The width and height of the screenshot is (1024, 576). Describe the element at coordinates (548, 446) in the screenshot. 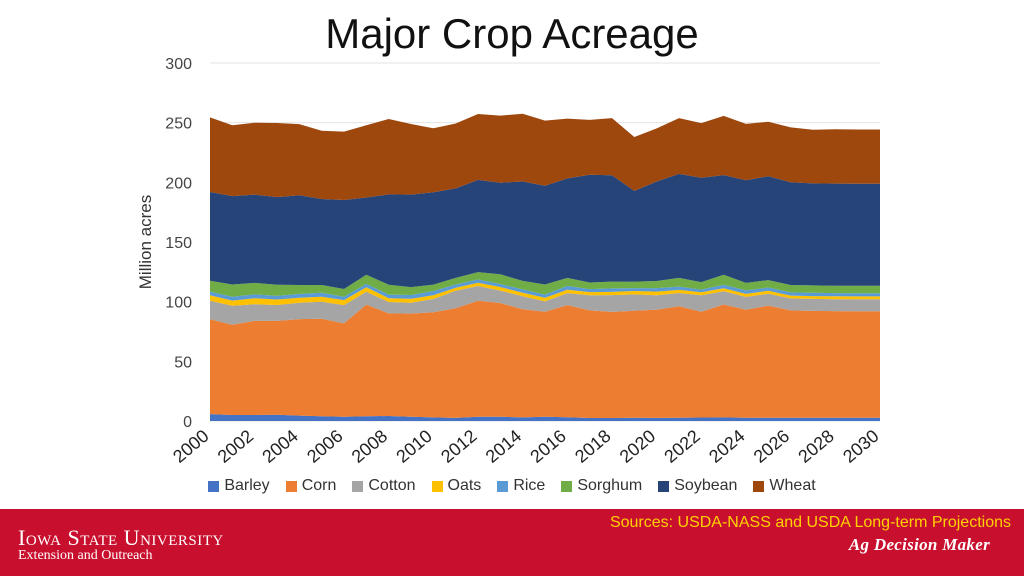

I see `x-tick-label: 2016` at that location.